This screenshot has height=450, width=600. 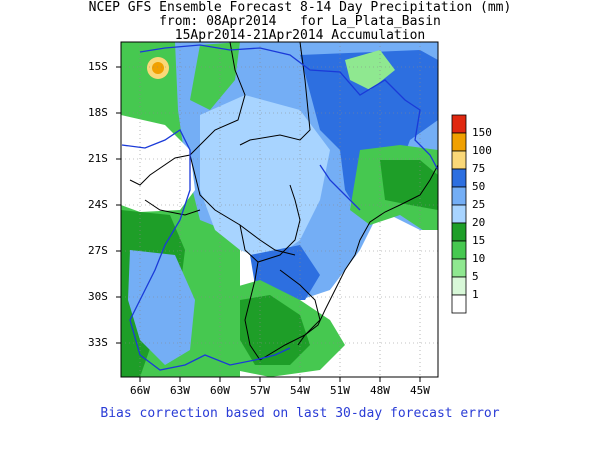 I want to click on legend-label-5: 5, so click(x=475, y=276).